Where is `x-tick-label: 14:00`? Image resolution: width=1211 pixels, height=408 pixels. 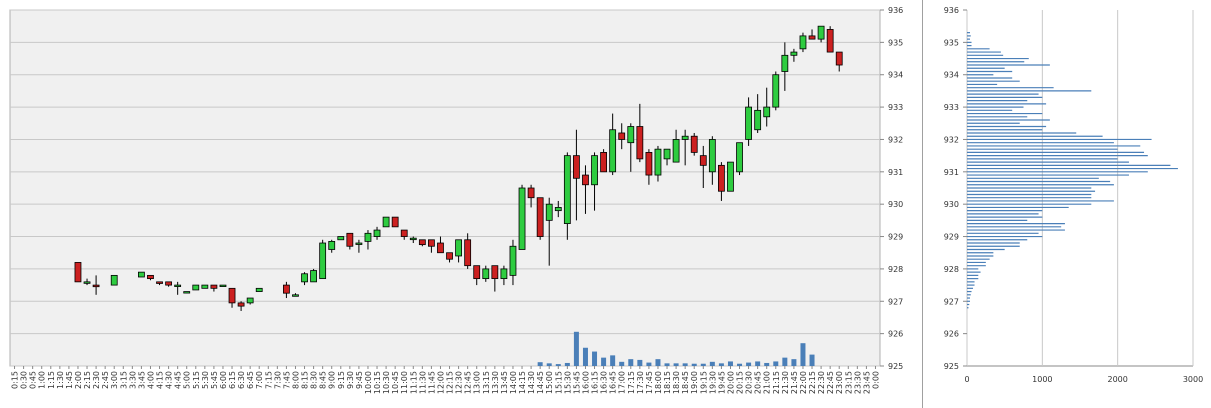 x-tick-label: 14:00 is located at coordinates (513, 382).